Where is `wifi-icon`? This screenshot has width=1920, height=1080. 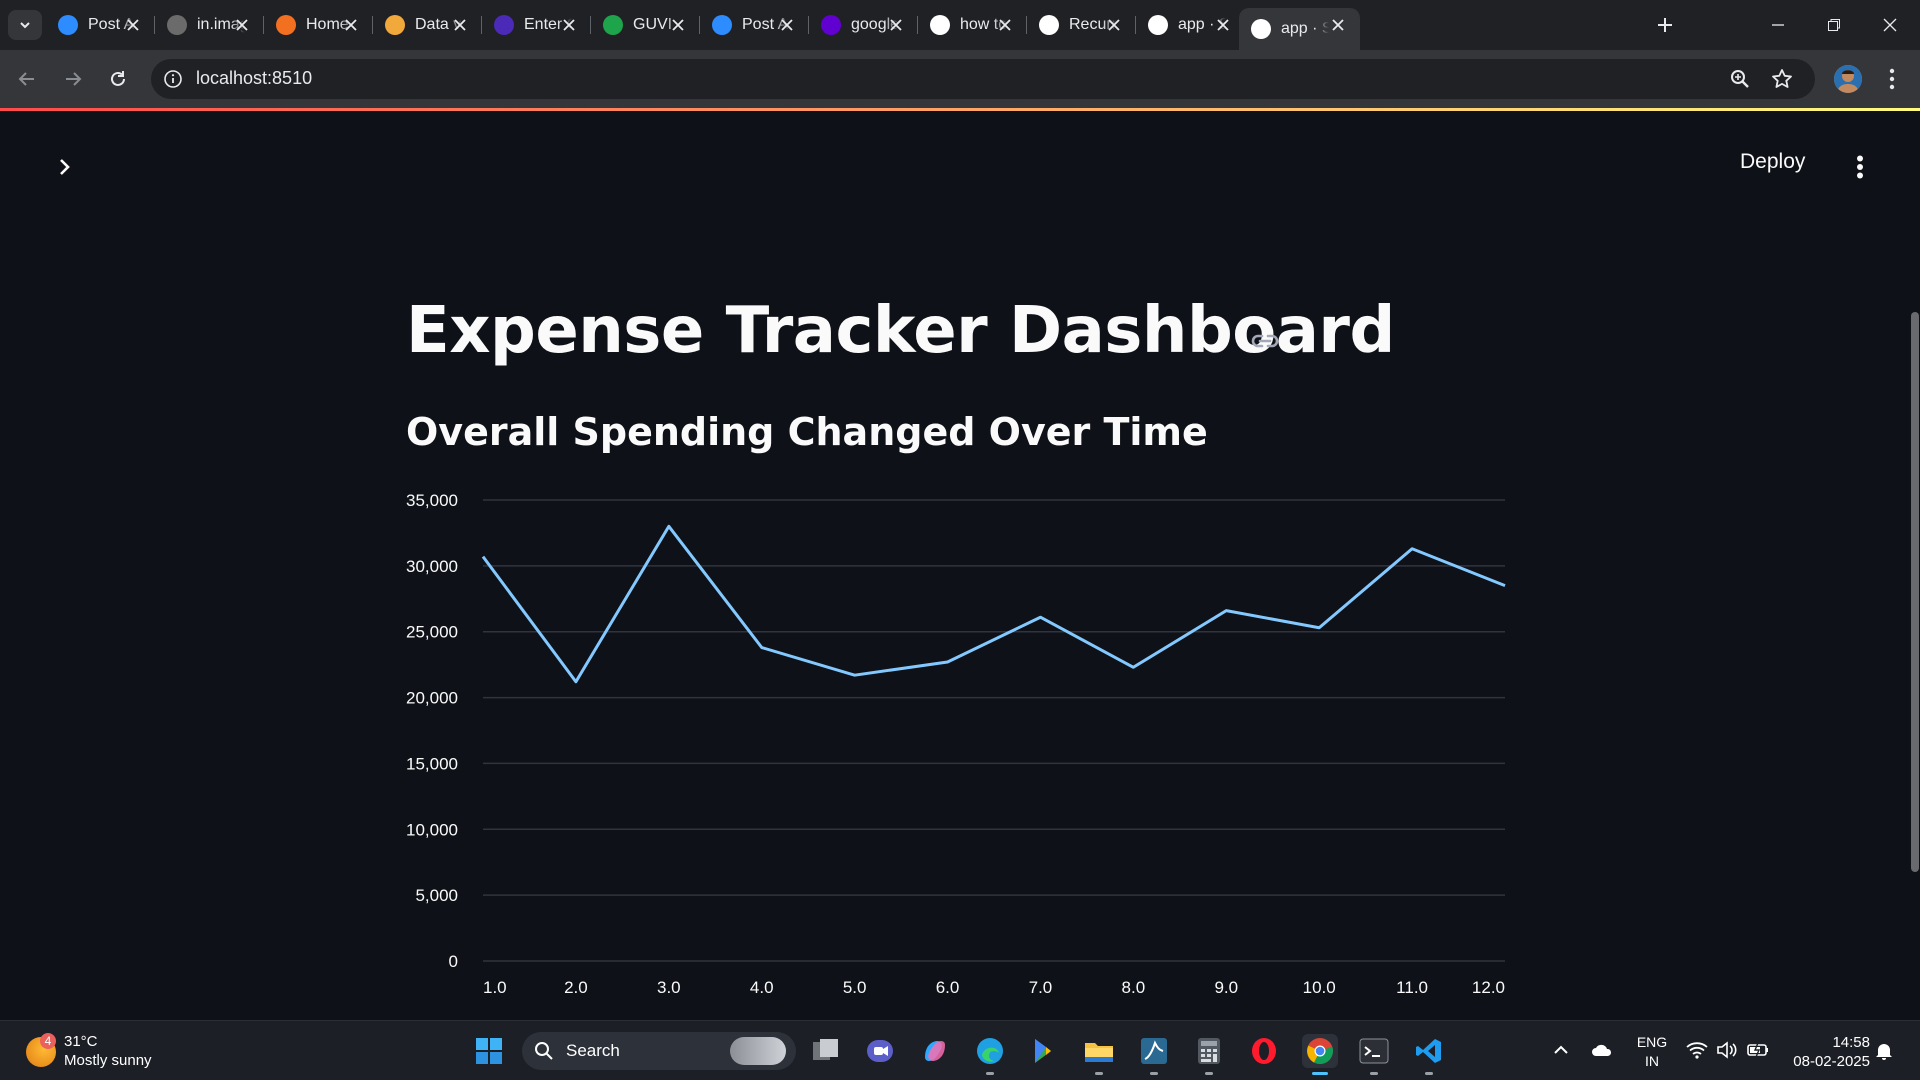 wifi-icon is located at coordinates (1697, 1050).